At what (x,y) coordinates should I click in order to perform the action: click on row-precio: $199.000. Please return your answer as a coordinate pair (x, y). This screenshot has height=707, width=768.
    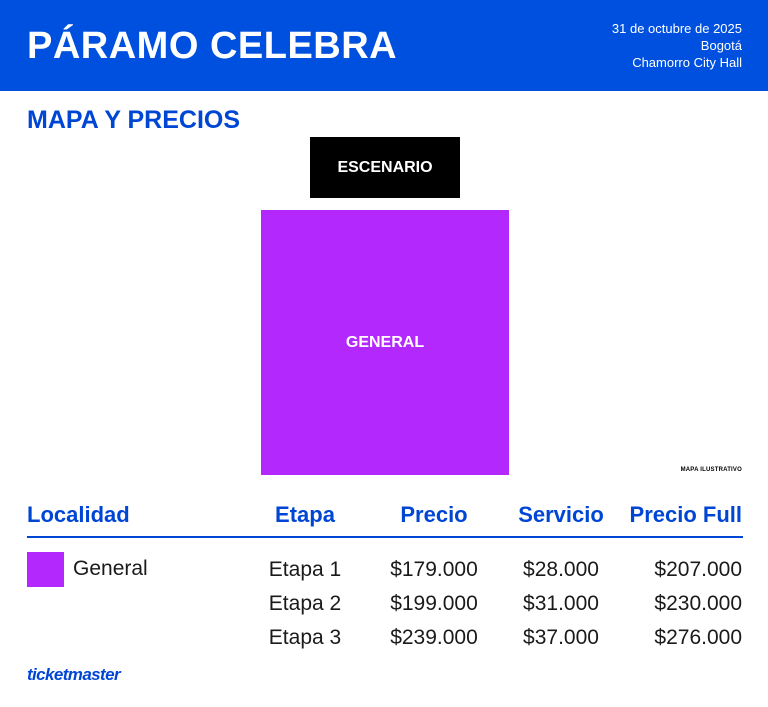
    Looking at the image, I should click on (434, 603).